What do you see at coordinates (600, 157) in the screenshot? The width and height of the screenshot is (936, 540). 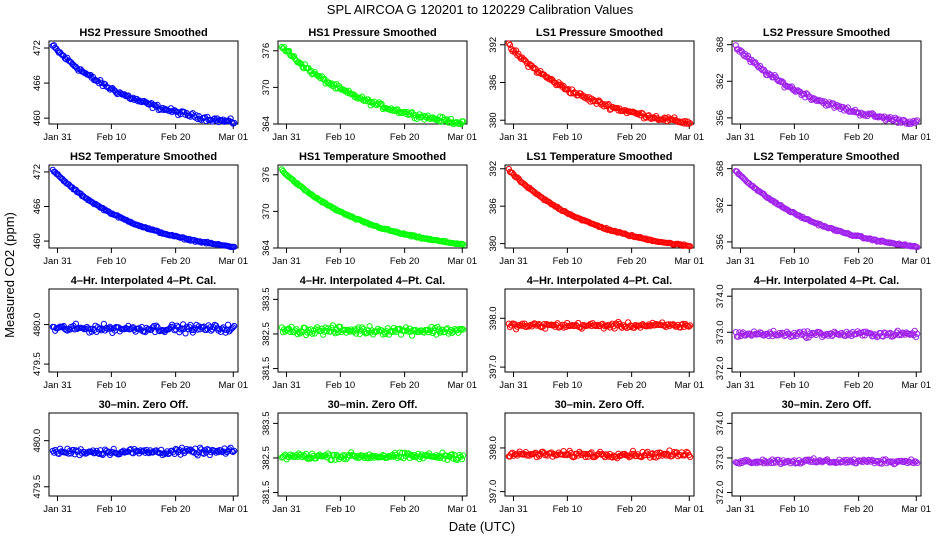 I see `panel-title: LS1 Temperature Smoothed` at bounding box center [600, 157].